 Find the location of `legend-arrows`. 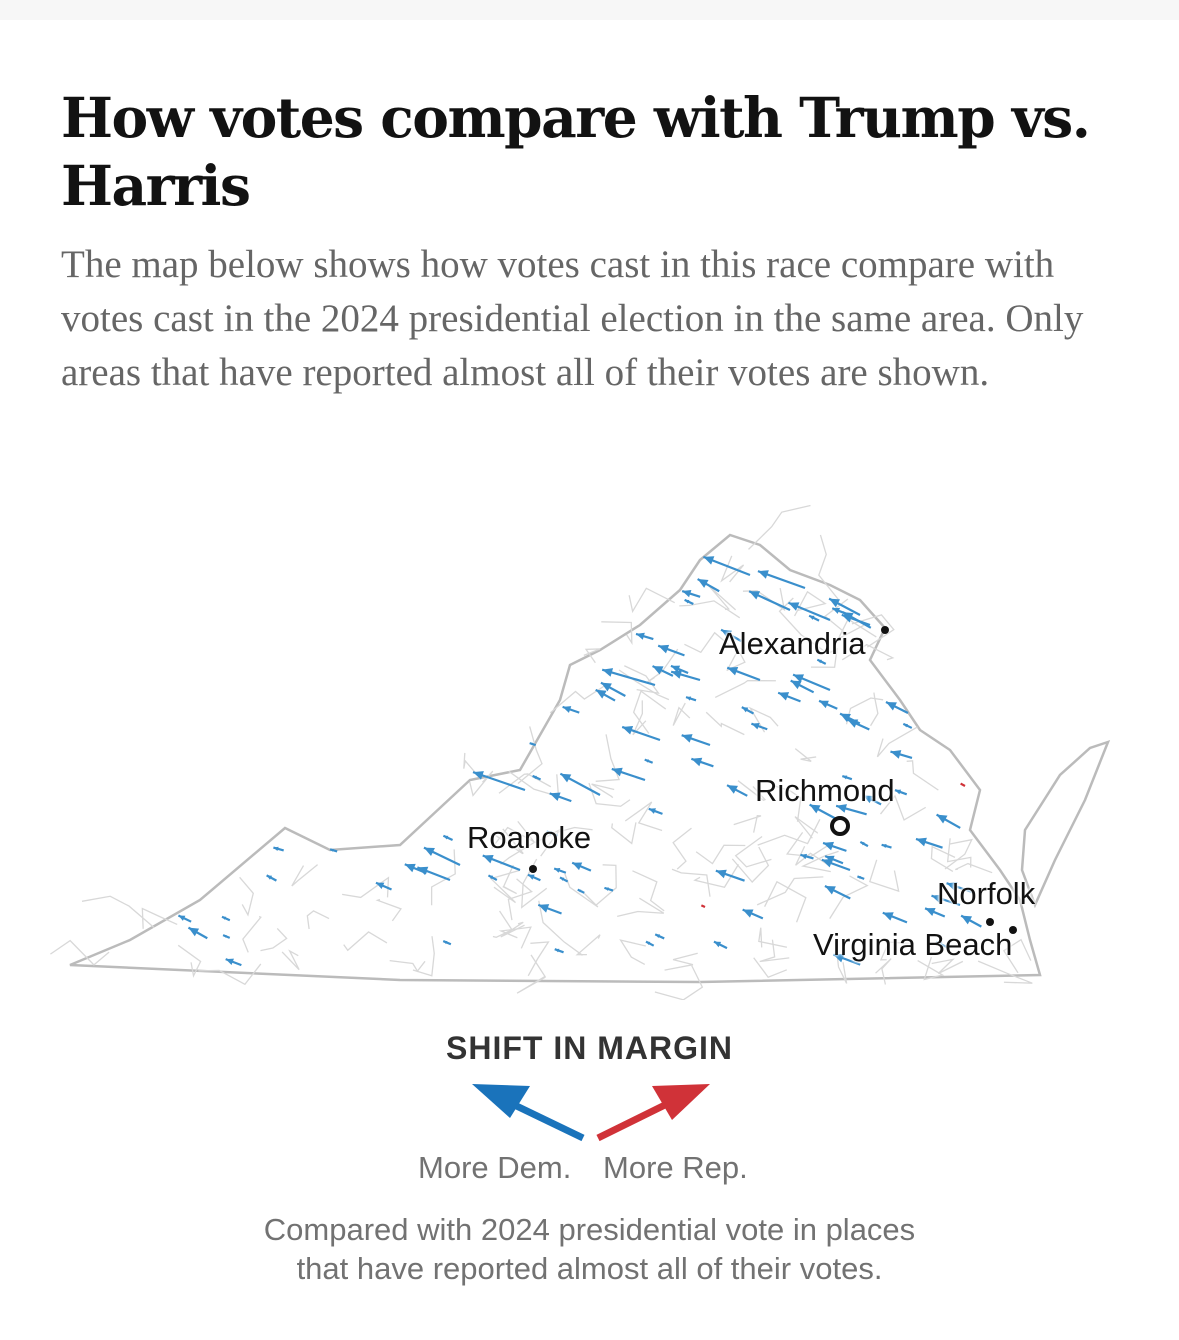

legend-arrows is located at coordinates (591, 1113).